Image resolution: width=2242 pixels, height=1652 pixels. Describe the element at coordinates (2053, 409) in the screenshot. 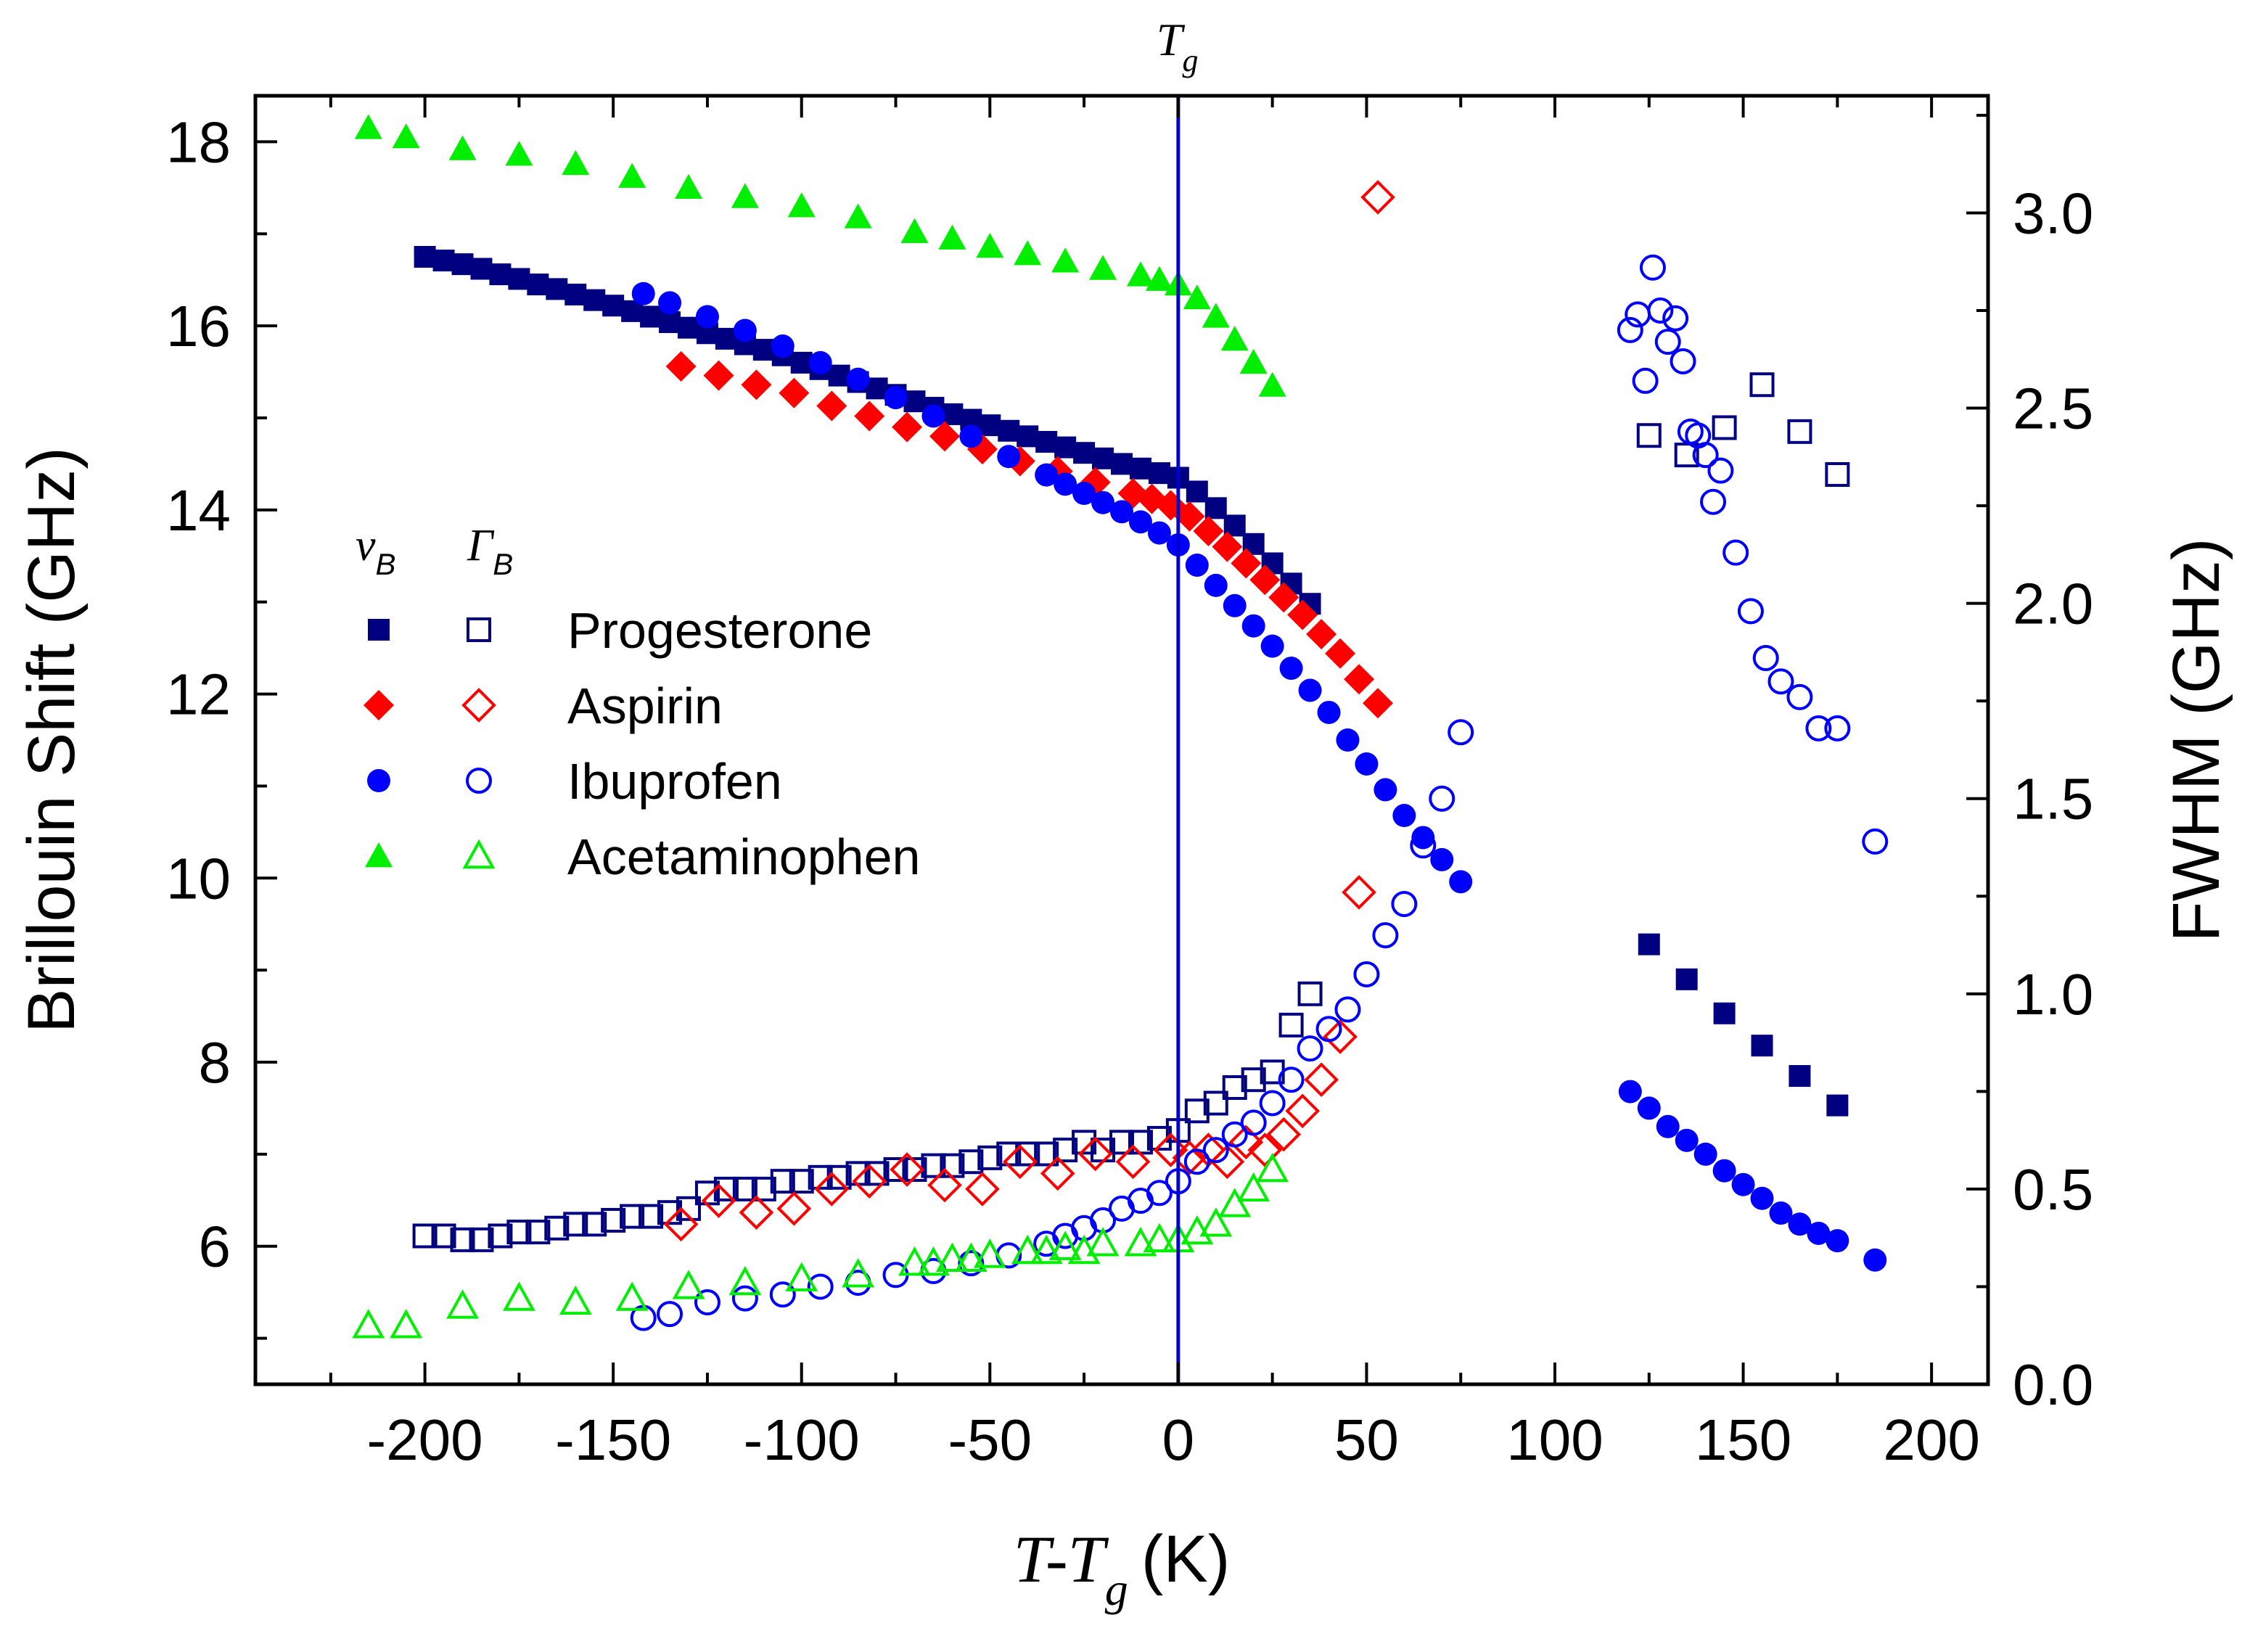

I see `y-right-tick-label: 2.5` at that location.